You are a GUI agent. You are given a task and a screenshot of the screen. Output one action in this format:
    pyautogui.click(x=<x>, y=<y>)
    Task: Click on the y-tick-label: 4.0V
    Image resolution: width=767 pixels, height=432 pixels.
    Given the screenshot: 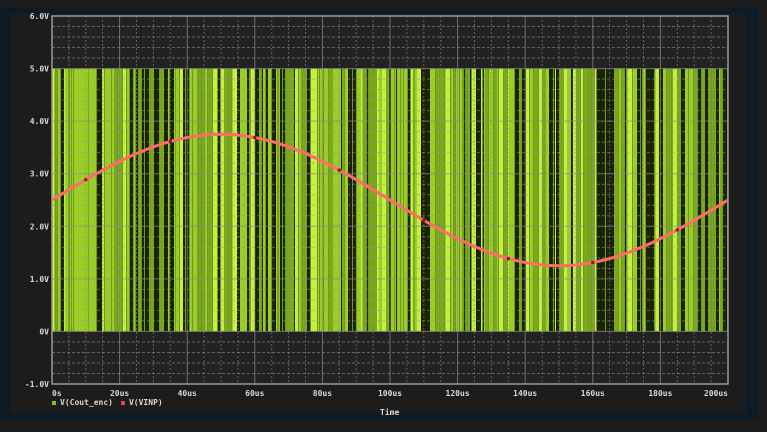 What is the action you would take?
    pyautogui.click(x=39, y=121)
    